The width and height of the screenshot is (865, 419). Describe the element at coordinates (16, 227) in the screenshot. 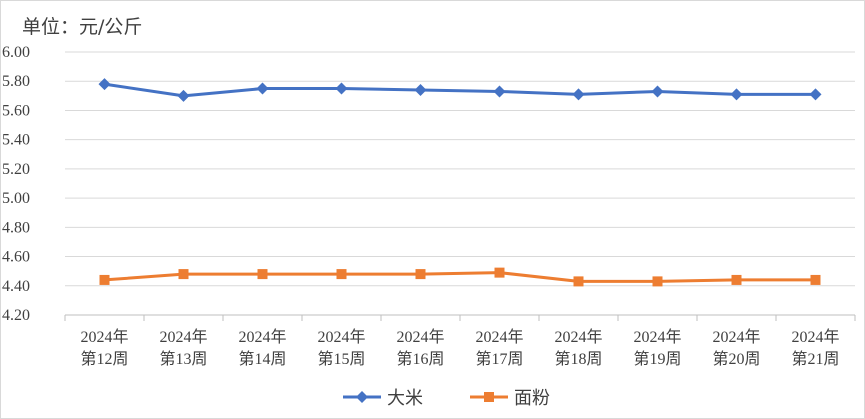

I see `y-tick-label: 4.80` at that location.